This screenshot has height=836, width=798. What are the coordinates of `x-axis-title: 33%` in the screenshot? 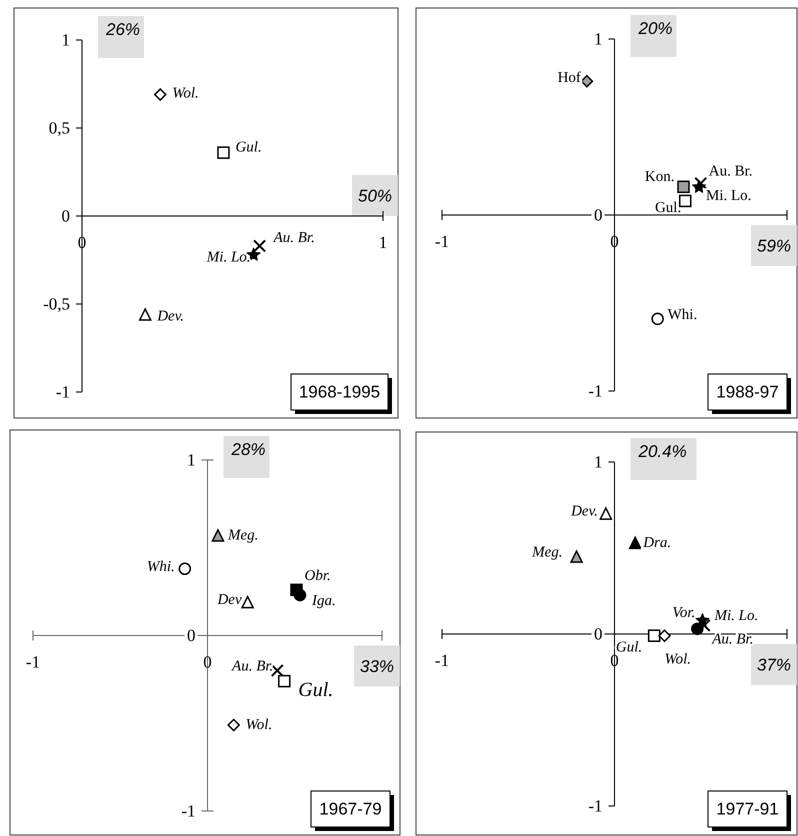 It's located at (377, 666).